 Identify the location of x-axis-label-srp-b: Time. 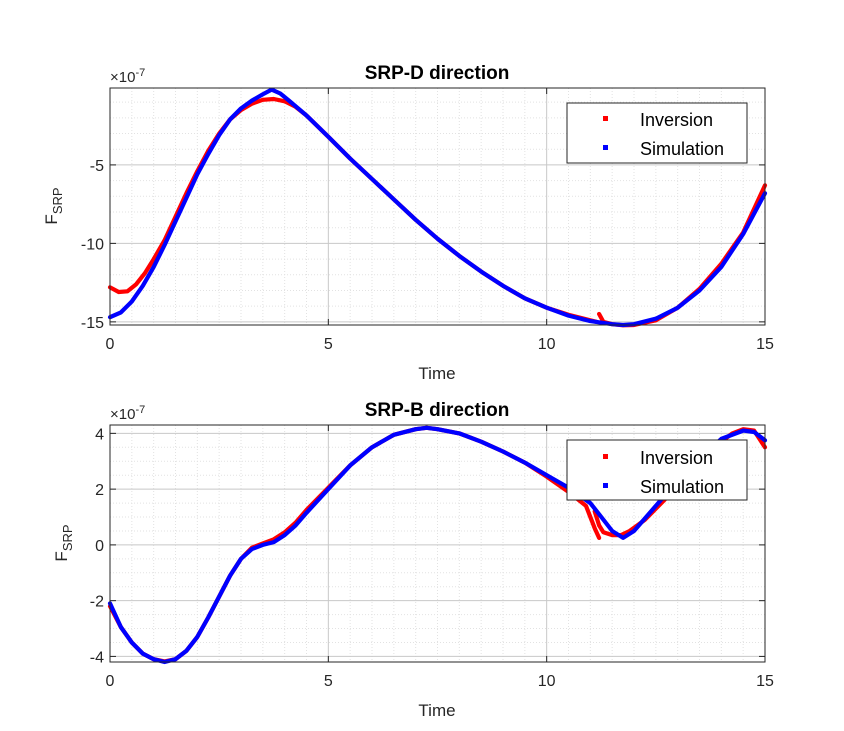
(436, 710).